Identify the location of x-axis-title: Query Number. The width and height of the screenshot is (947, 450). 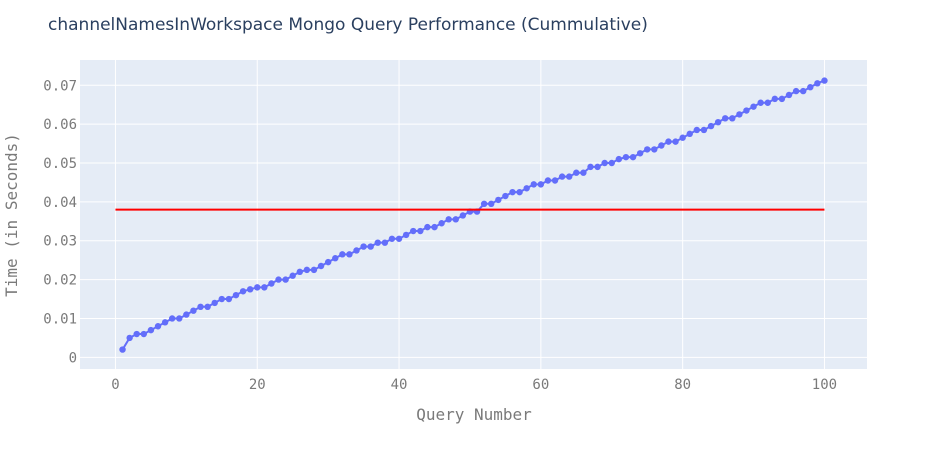
(474, 414).